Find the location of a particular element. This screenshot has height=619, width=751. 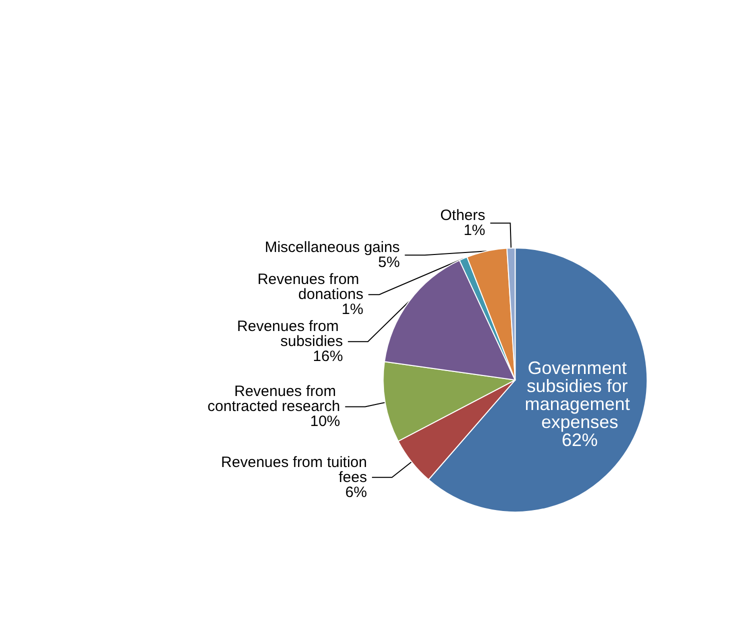

slice-label: Revenues from subsidies is located at coordinates (290, 334).